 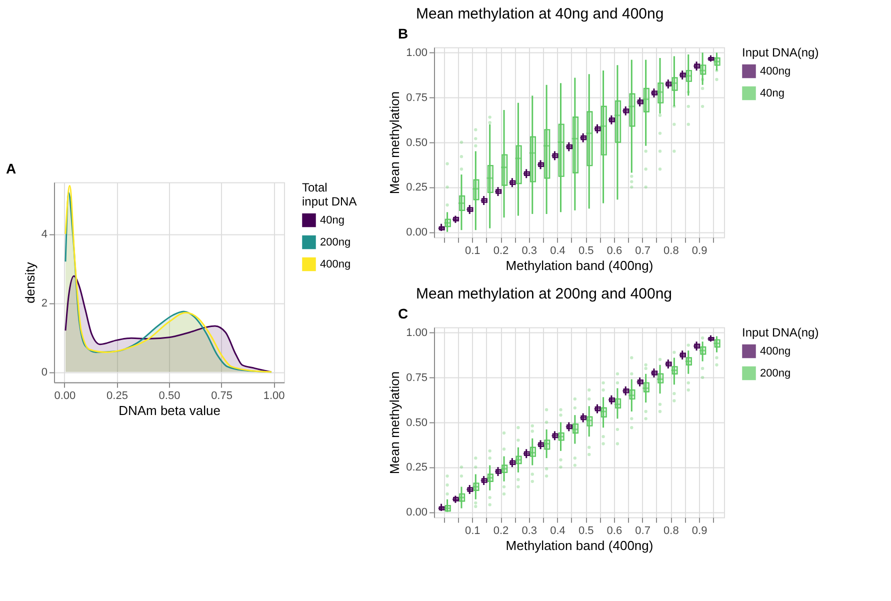 I want to click on y-tick-label: 2, so click(x=44, y=303).